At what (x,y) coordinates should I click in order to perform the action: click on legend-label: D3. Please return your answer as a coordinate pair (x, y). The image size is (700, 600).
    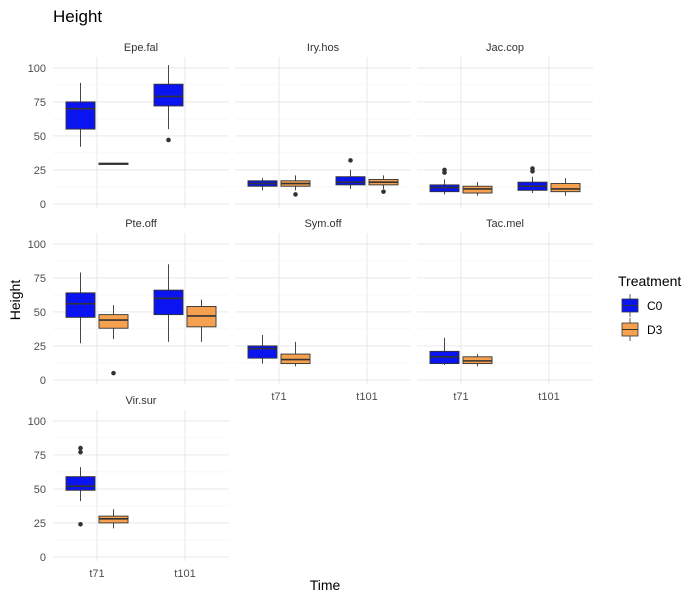
    Looking at the image, I should click on (655, 330).